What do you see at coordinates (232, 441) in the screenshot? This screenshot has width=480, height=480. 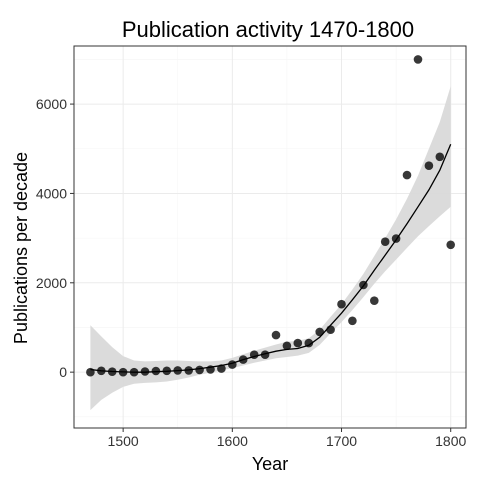 I see `x-tick-label: 1600` at bounding box center [232, 441].